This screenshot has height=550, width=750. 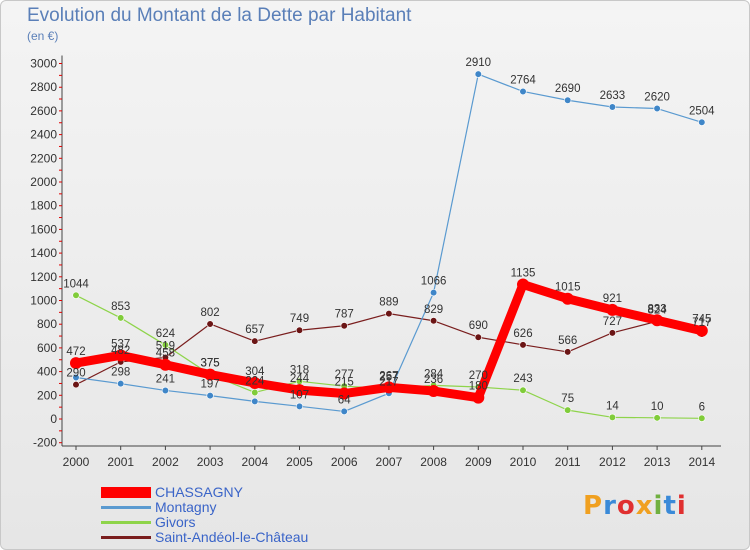 What do you see at coordinates (166, 334) in the screenshot?
I see `data-label-givors: 624` at bounding box center [166, 334].